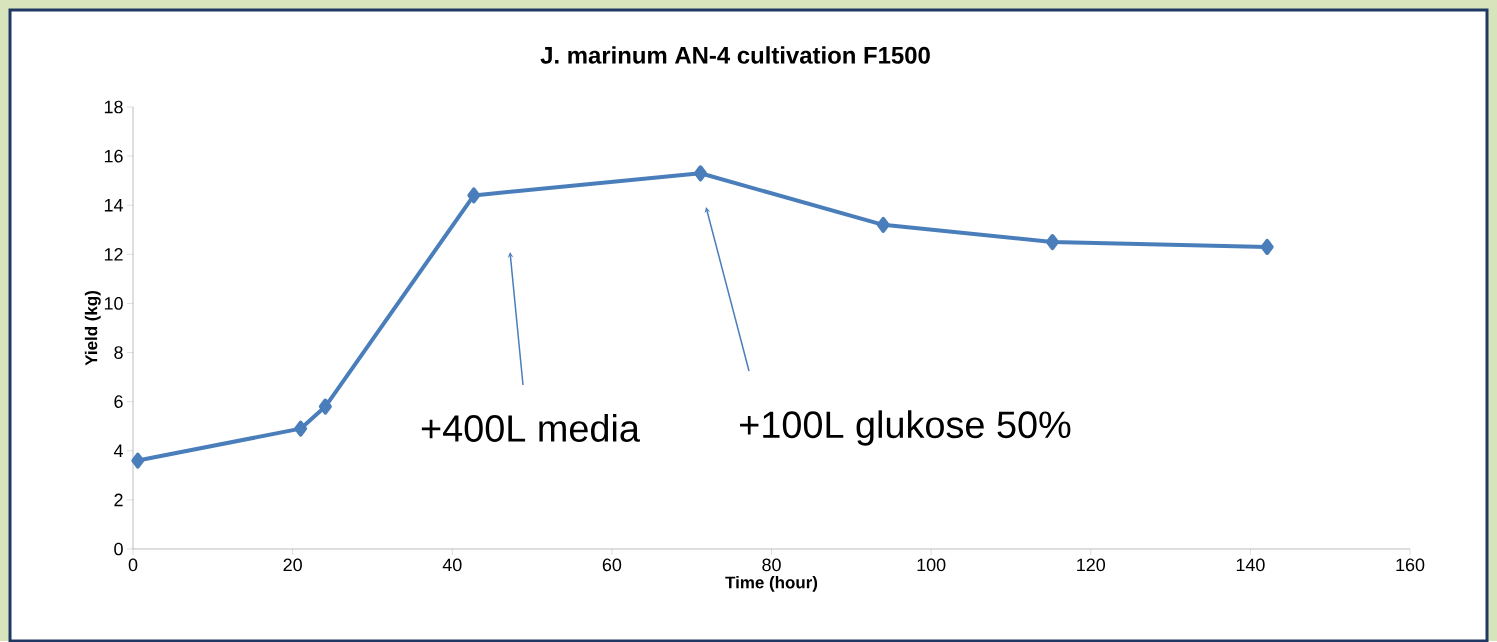  What do you see at coordinates (292, 564) in the screenshot?
I see `x-tick-label: 20` at bounding box center [292, 564].